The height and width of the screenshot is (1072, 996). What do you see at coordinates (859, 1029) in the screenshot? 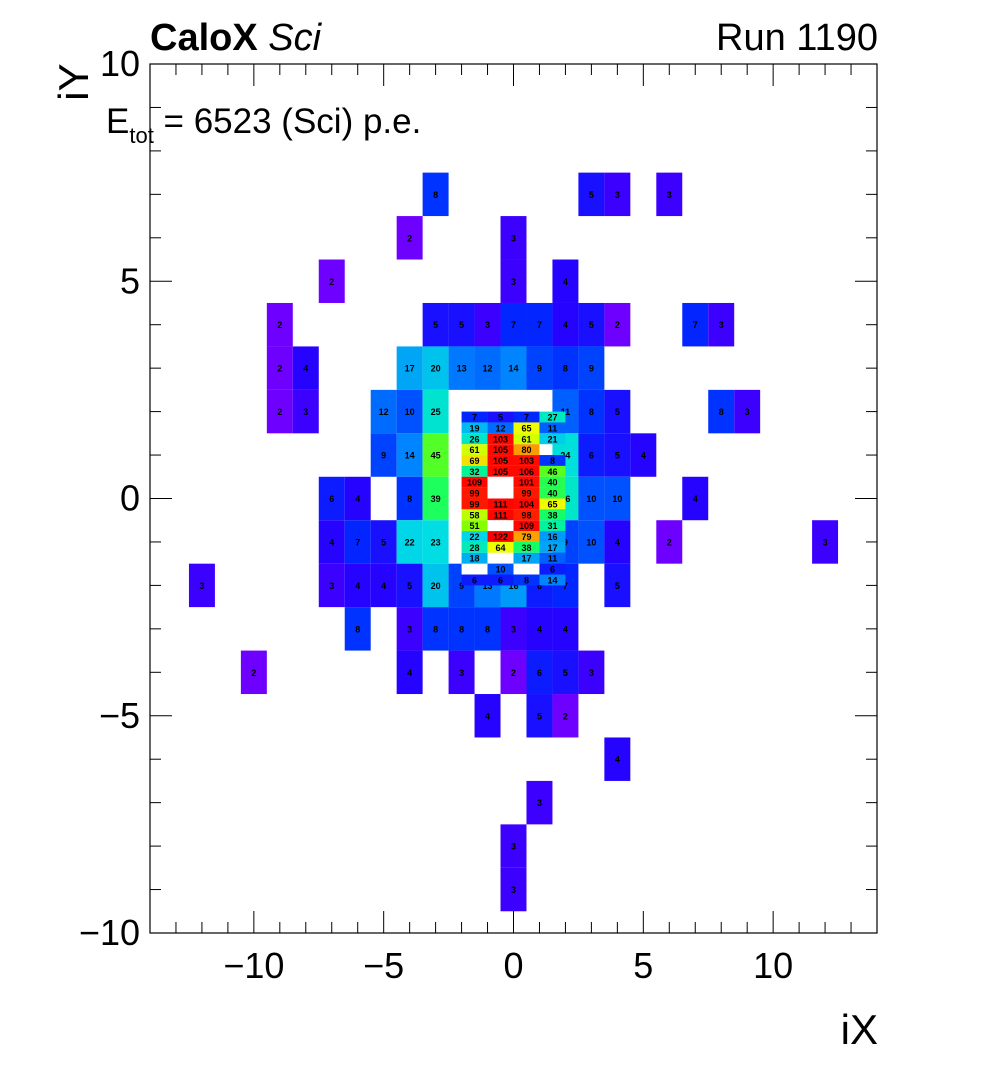
I see `x-axis-label: iX` at bounding box center [859, 1029].